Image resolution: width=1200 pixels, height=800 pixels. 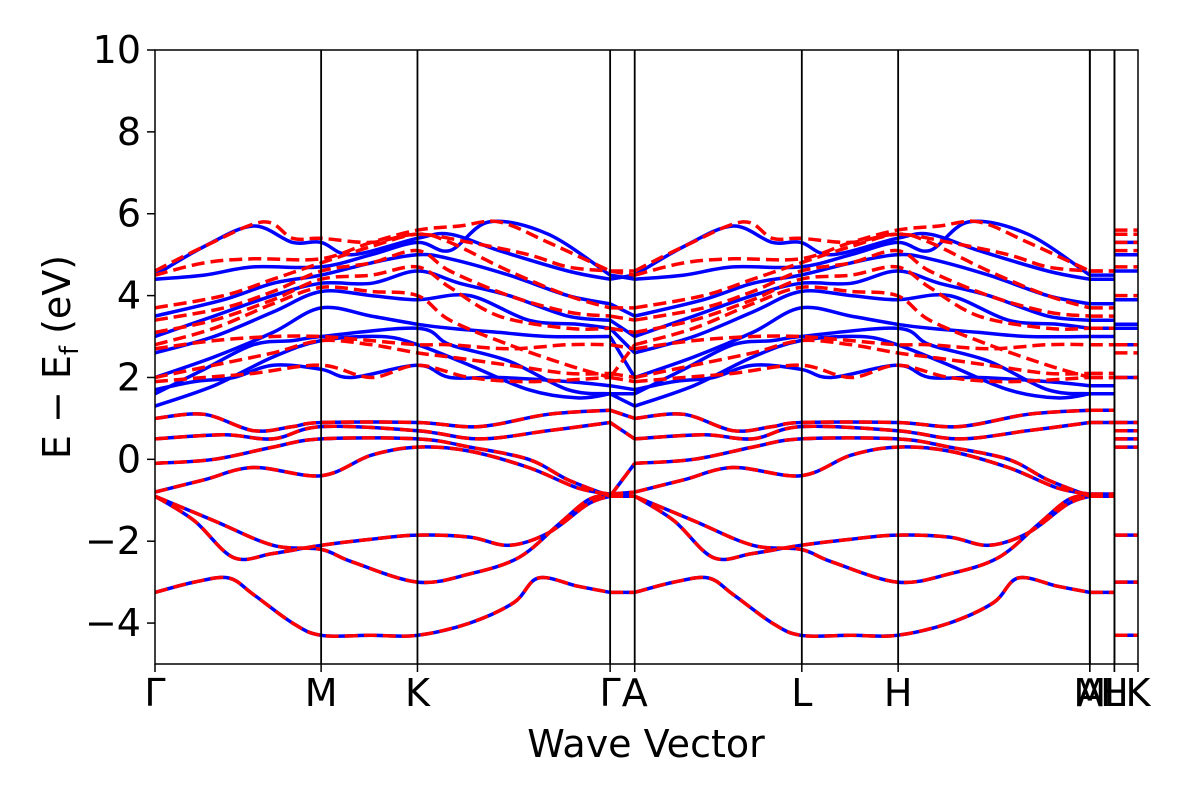 I want to click on x-axis-label: Wave Vector, so click(x=646, y=744).